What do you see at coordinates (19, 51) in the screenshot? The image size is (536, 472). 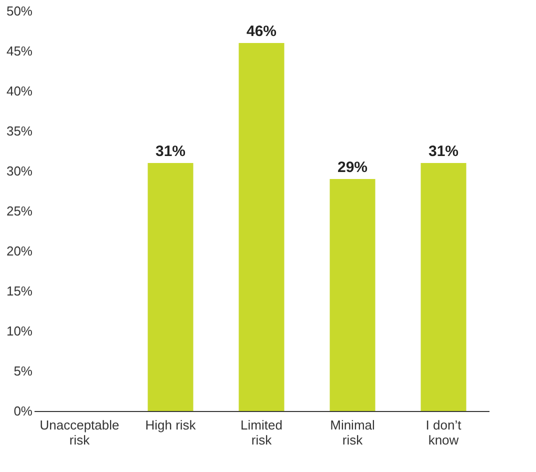 I see `y-tick-label: 45%` at bounding box center [19, 51].